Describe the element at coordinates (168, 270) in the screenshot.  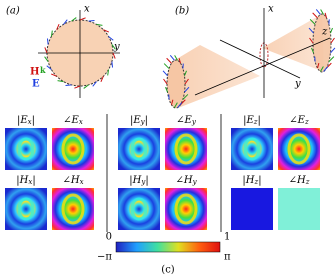
I see `panel-label: (c)` at that location.